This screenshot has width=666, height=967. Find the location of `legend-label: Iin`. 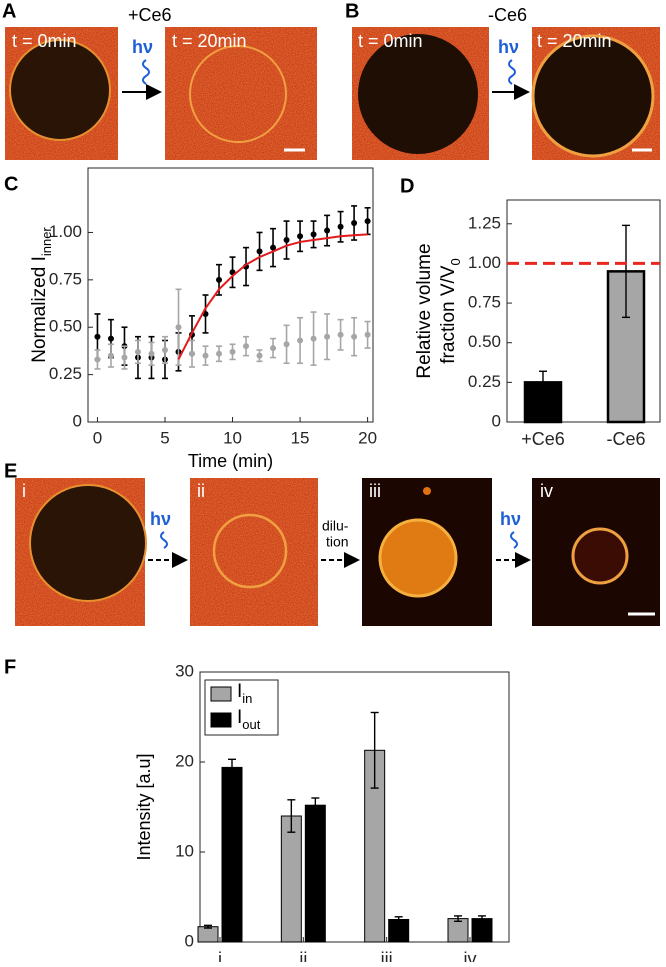

legend-label: Iin is located at coordinates (244, 693).